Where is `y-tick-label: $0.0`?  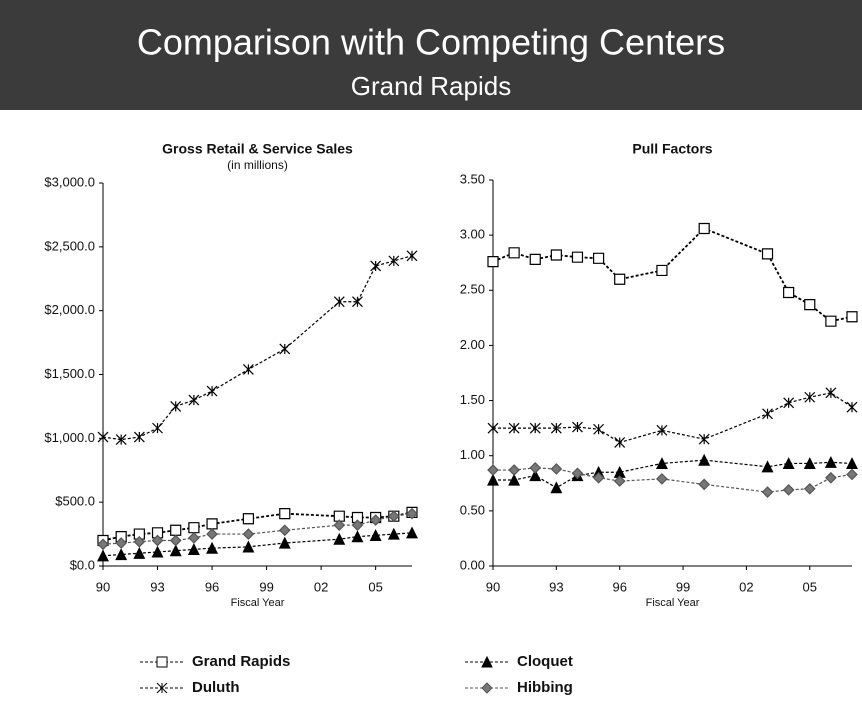 y-tick-label: $0.0 is located at coordinates (82, 564).